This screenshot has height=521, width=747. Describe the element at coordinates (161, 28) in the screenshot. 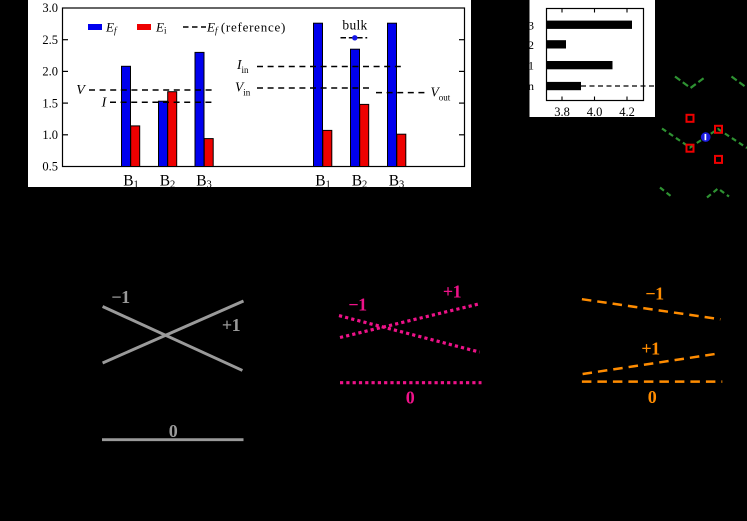

I see `svg-text: Ei` at that location.